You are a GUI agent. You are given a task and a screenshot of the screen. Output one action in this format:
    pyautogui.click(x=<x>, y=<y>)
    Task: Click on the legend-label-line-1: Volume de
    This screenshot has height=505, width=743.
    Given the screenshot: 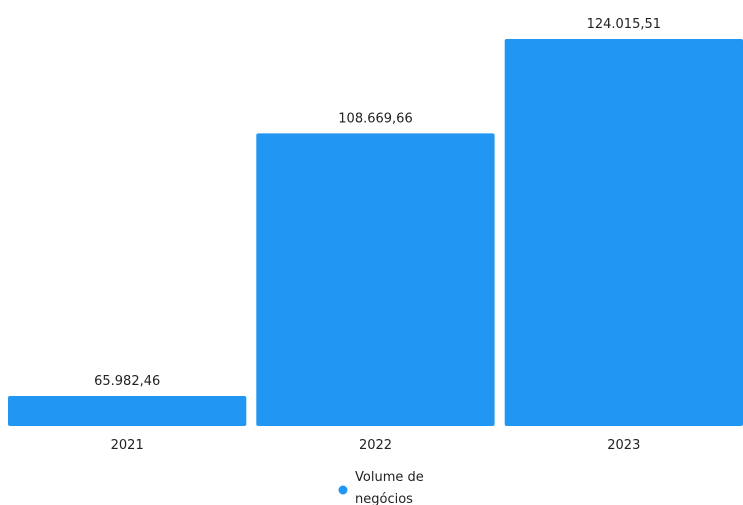 What is the action you would take?
    pyautogui.click(x=389, y=477)
    